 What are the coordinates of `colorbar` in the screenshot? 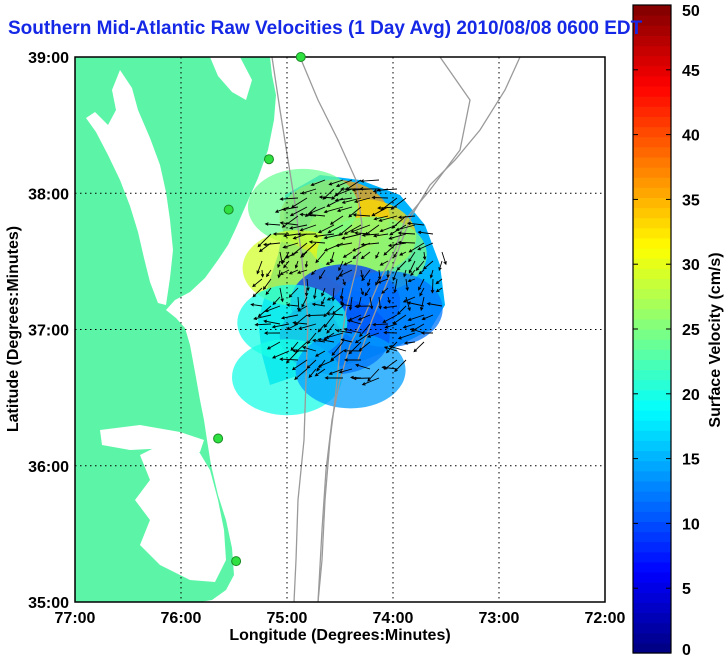 It's located at (652, 329).